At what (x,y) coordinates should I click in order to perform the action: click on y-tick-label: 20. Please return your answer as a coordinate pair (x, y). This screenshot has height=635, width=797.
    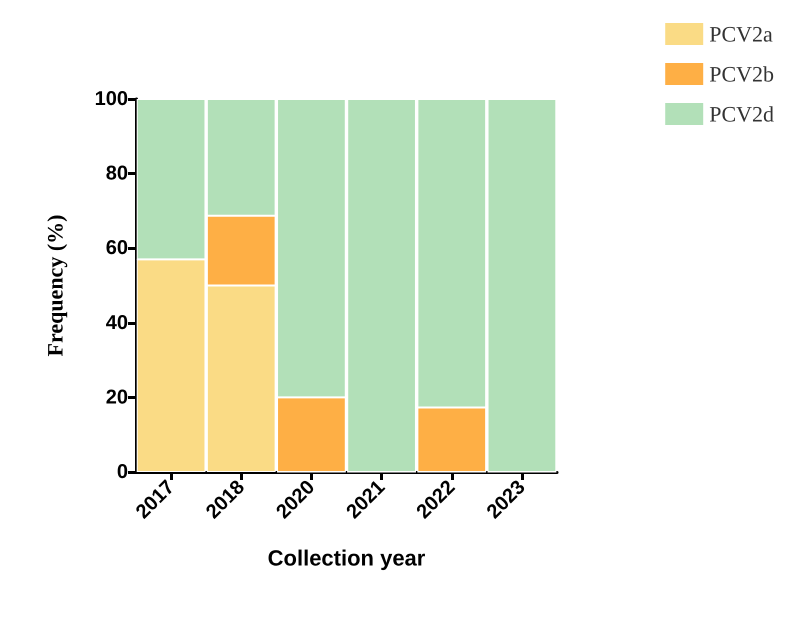
    Looking at the image, I should click on (117, 397).